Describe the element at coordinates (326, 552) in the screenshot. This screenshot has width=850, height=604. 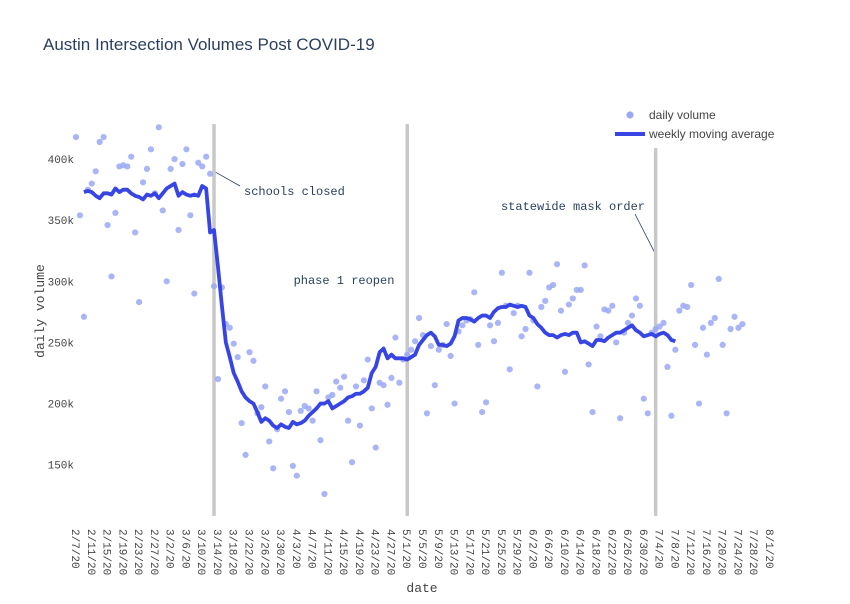
I see `x-tick-label: 4/11/20` at that location.